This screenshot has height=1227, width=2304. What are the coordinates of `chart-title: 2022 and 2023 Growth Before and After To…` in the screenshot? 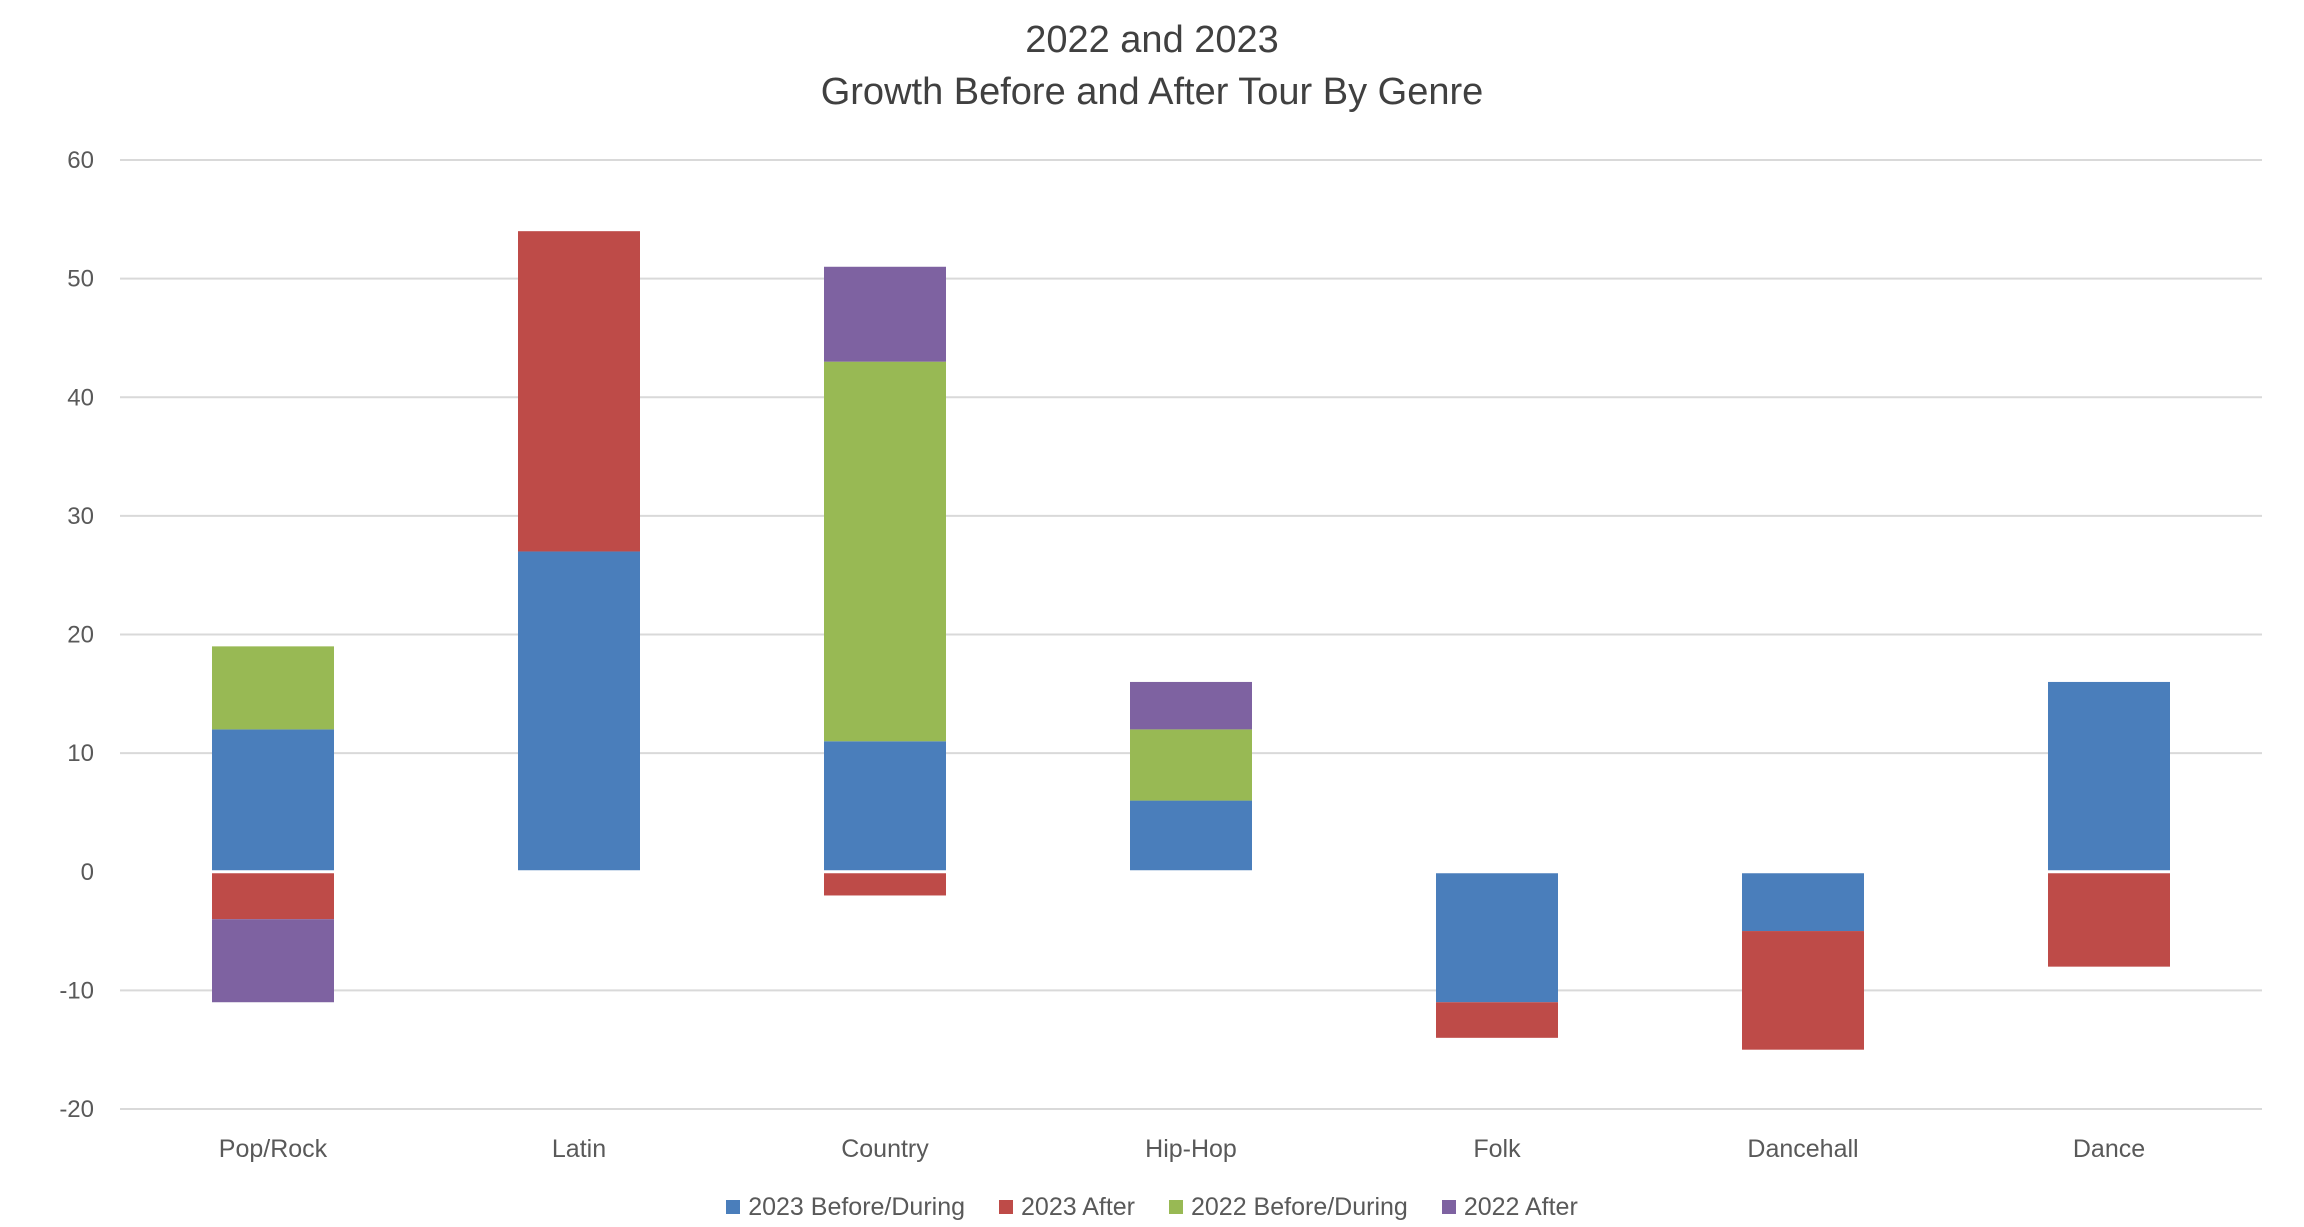 It's located at (1152, 66).